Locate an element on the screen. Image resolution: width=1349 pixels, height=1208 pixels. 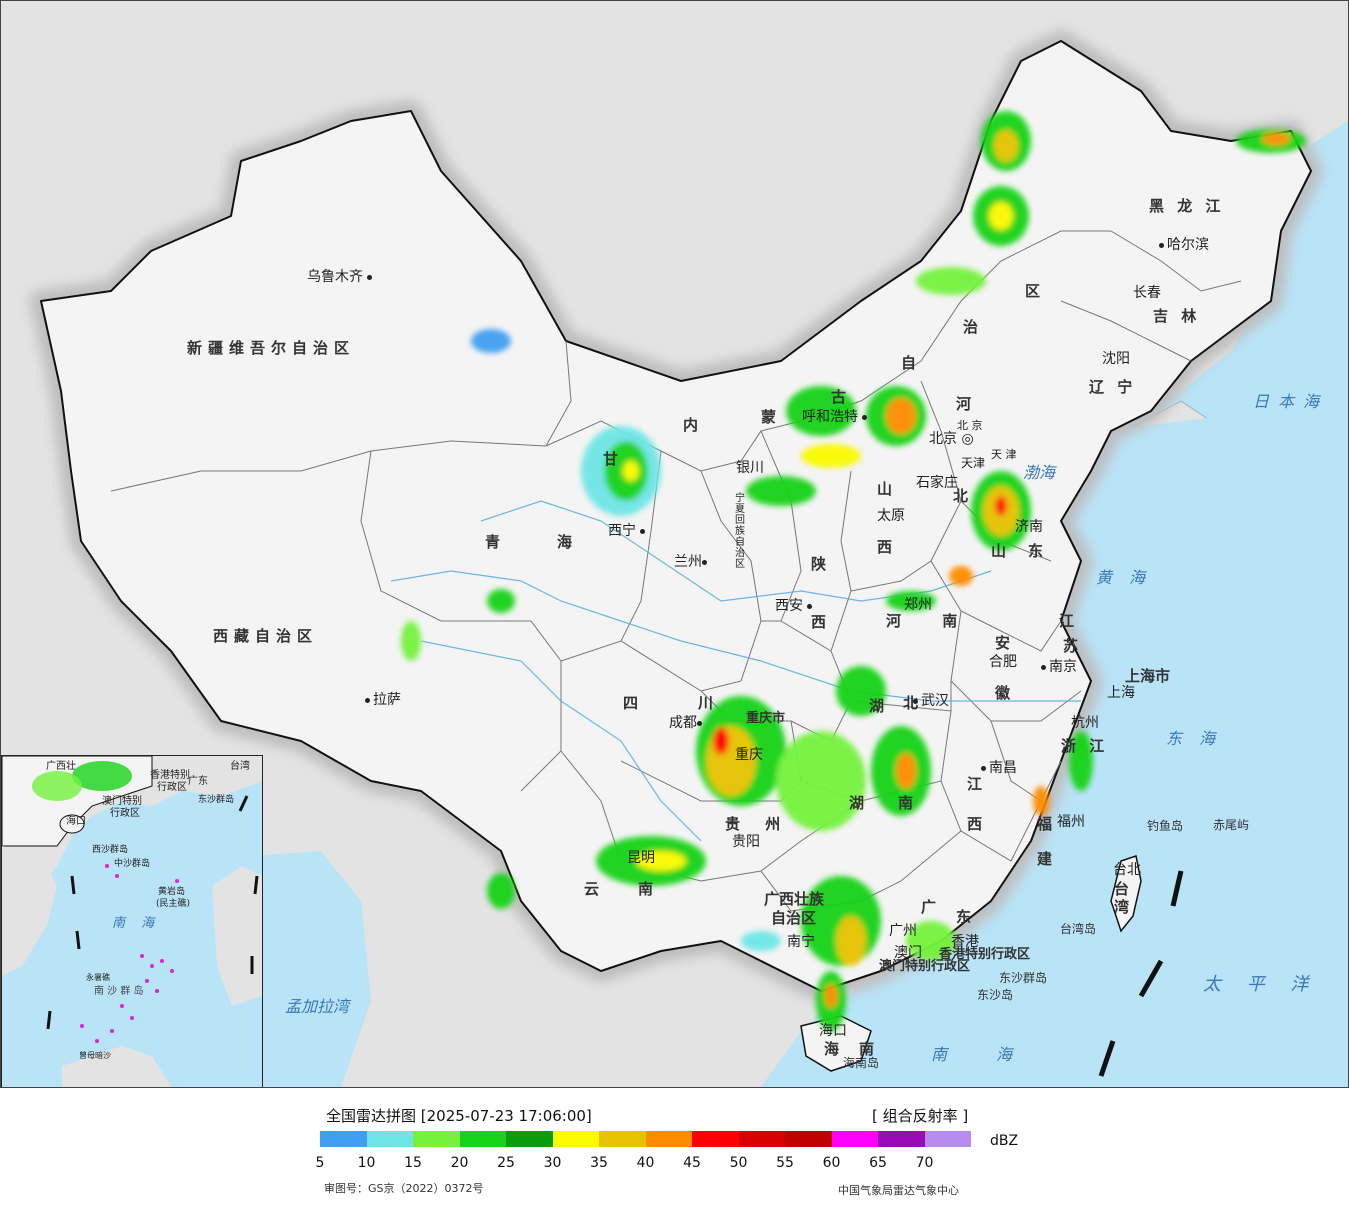
label-hainan-island: 海南岛 is located at coordinates (861, 1063).